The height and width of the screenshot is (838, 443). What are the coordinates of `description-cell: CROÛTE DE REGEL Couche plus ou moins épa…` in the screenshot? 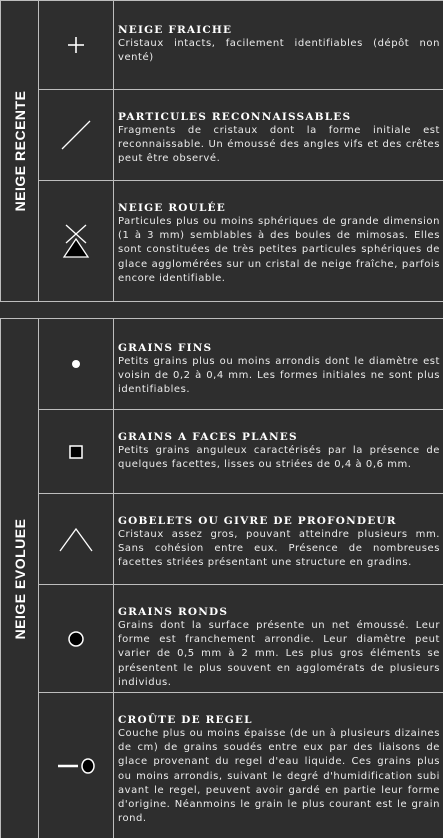 It's located at (278, 765).